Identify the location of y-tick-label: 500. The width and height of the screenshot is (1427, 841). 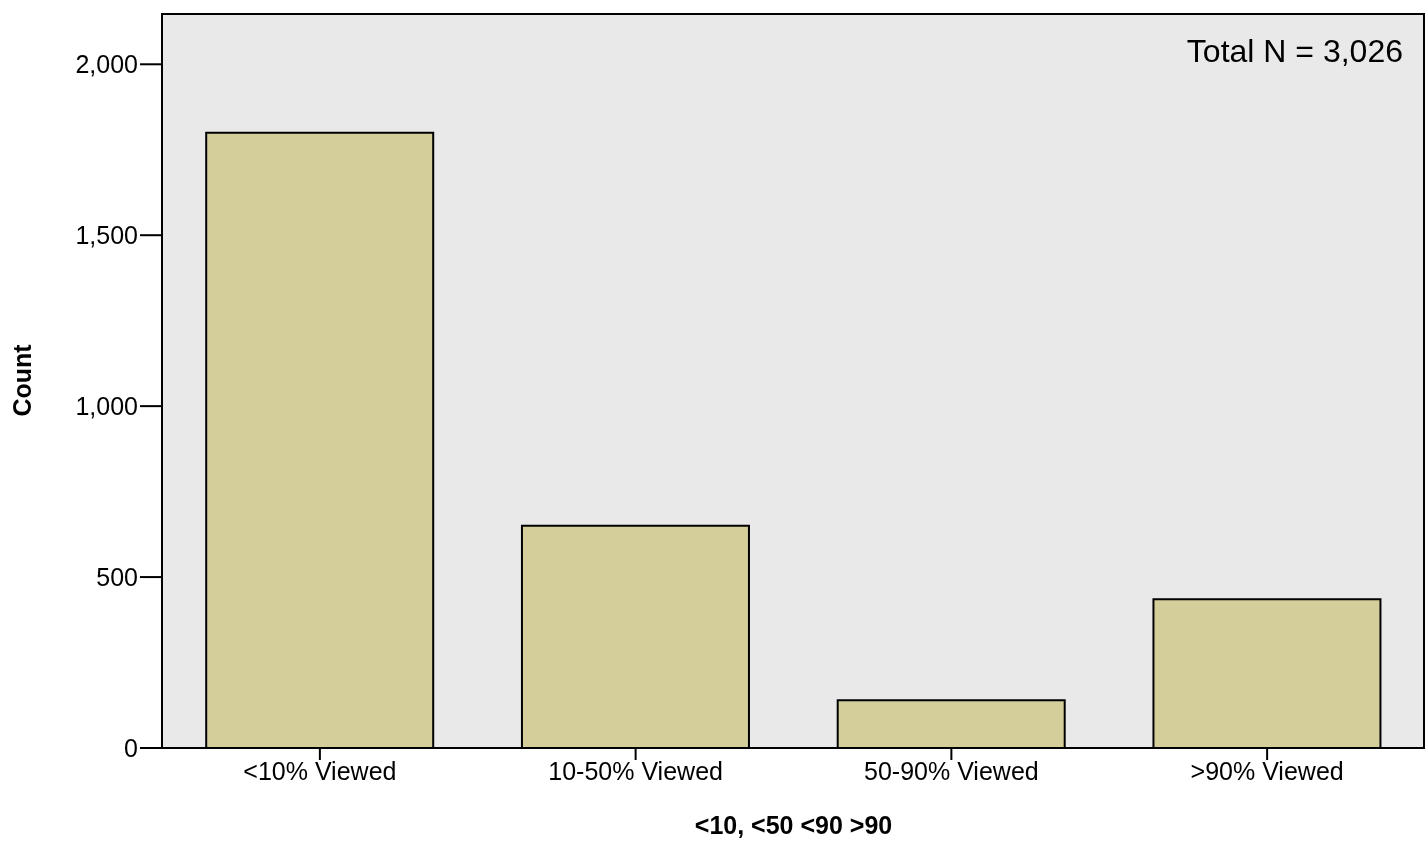
(117, 576).